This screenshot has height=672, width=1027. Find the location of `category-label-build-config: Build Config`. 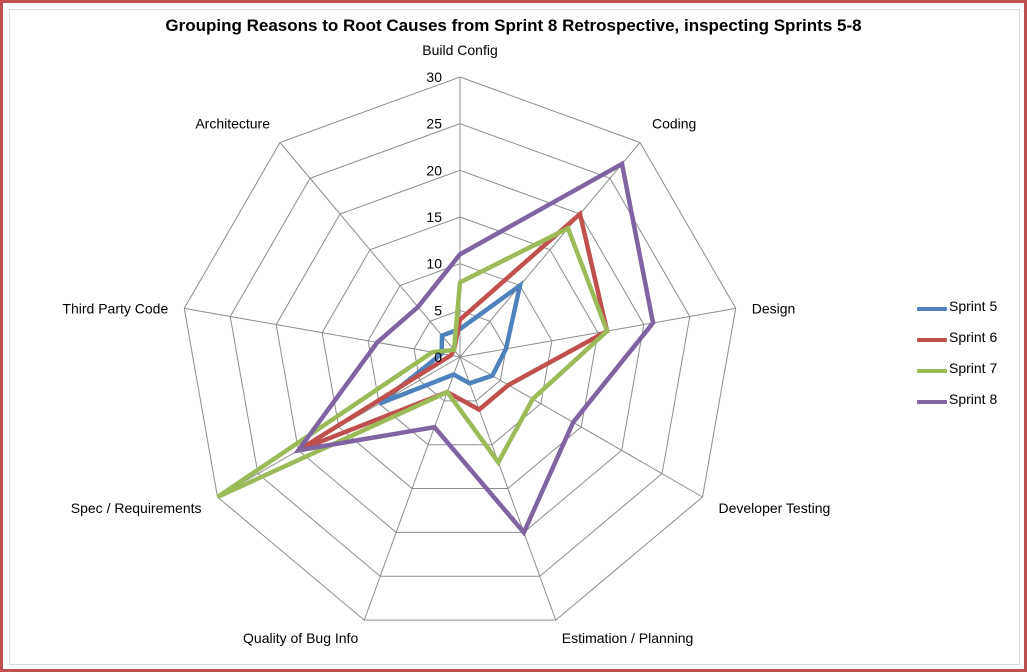

category-label-build-config: Build Config is located at coordinates (460, 50).